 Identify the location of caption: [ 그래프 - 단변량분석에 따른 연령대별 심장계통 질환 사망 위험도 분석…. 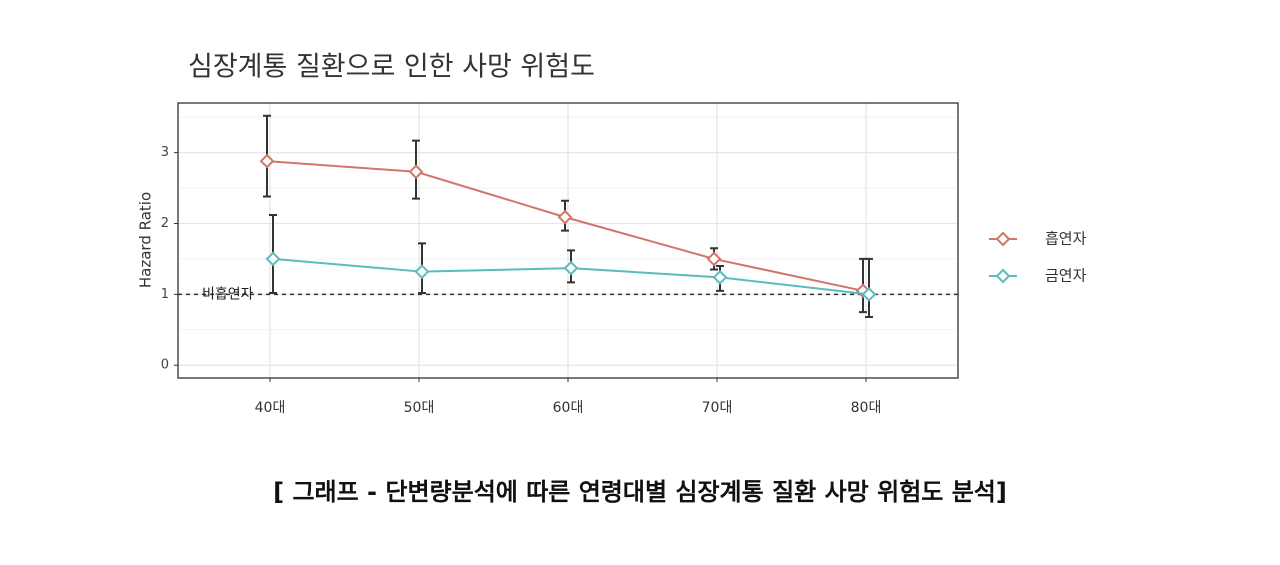
(640, 492).